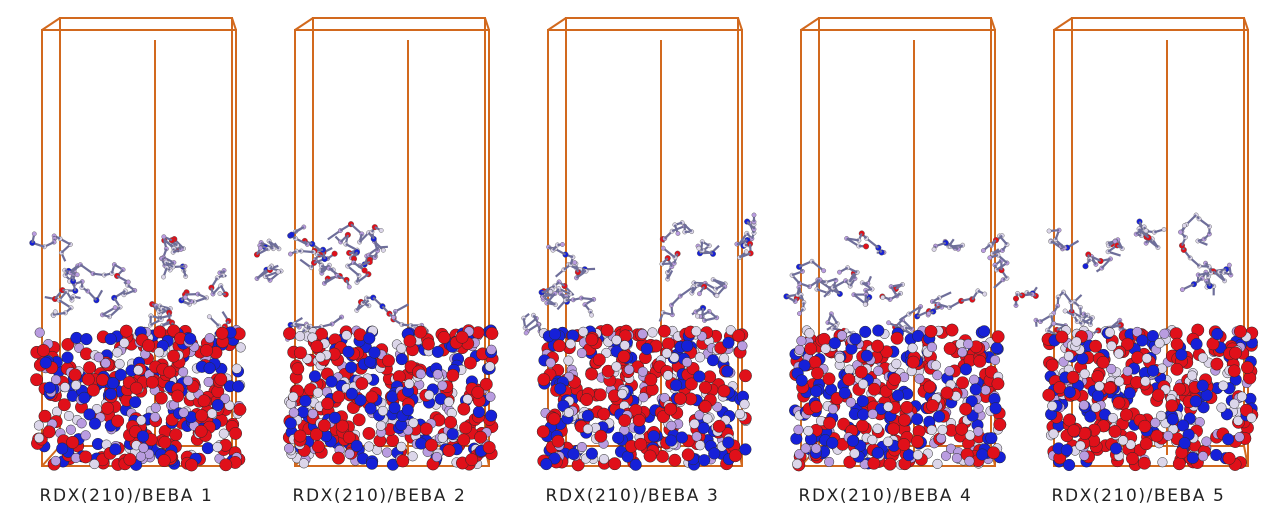 This screenshot has height=518, width=1265. Describe the element at coordinates (885, 496) in the screenshot. I see `caption-4: RDX(210)/BEBA 4` at that location.